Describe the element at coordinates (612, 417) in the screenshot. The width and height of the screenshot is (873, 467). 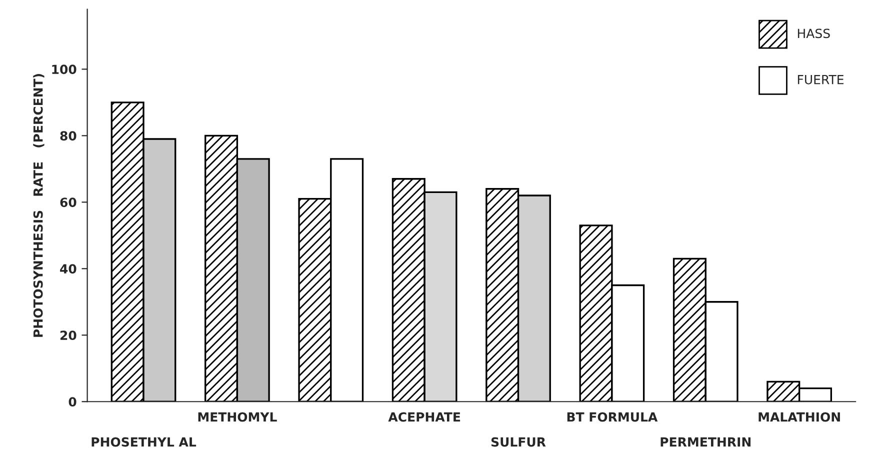
I see `x-tick-label: BT FORMULA` at that location.